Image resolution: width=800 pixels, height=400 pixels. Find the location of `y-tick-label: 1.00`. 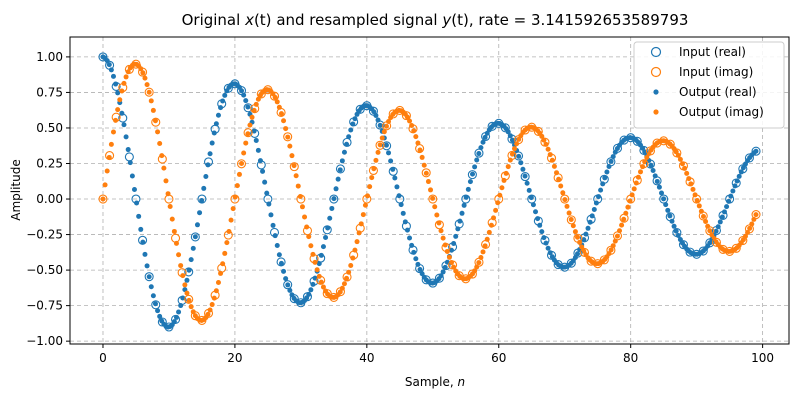

y-tick-label: 1.00 is located at coordinates (49, 57).